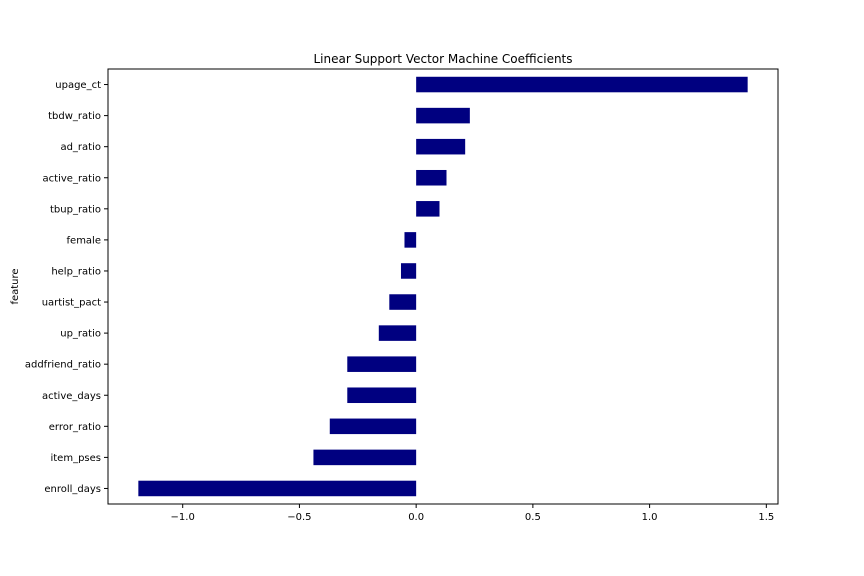  What do you see at coordinates (74, 116) in the screenshot?
I see `y-tick-label: tbdw_ratio` at bounding box center [74, 116].